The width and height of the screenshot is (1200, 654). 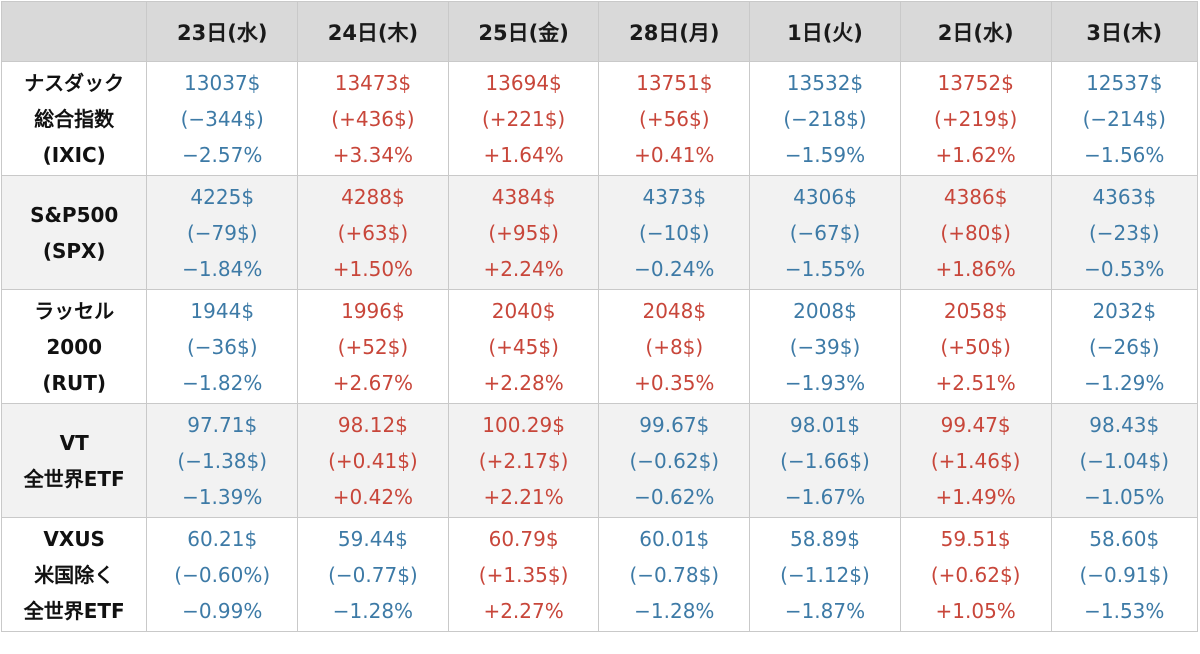 What do you see at coordinates (1124, 610) in the screenshot?
I see `percent-change: −1.53%` at bounding box center [1124, 610].